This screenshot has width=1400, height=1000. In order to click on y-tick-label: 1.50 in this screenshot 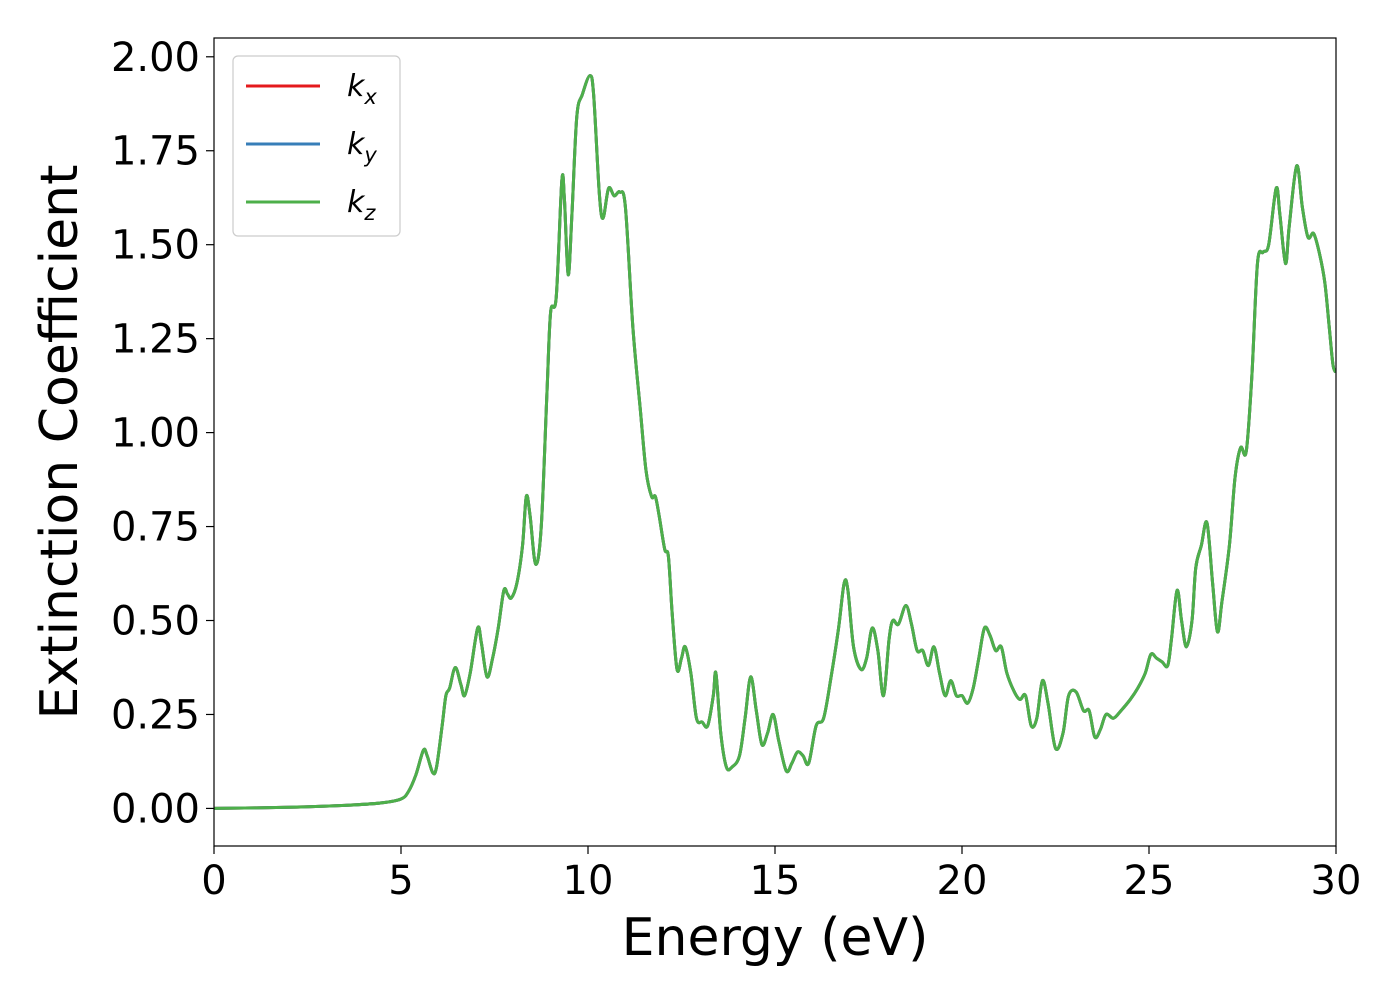, I will do `click(155, 246)`.